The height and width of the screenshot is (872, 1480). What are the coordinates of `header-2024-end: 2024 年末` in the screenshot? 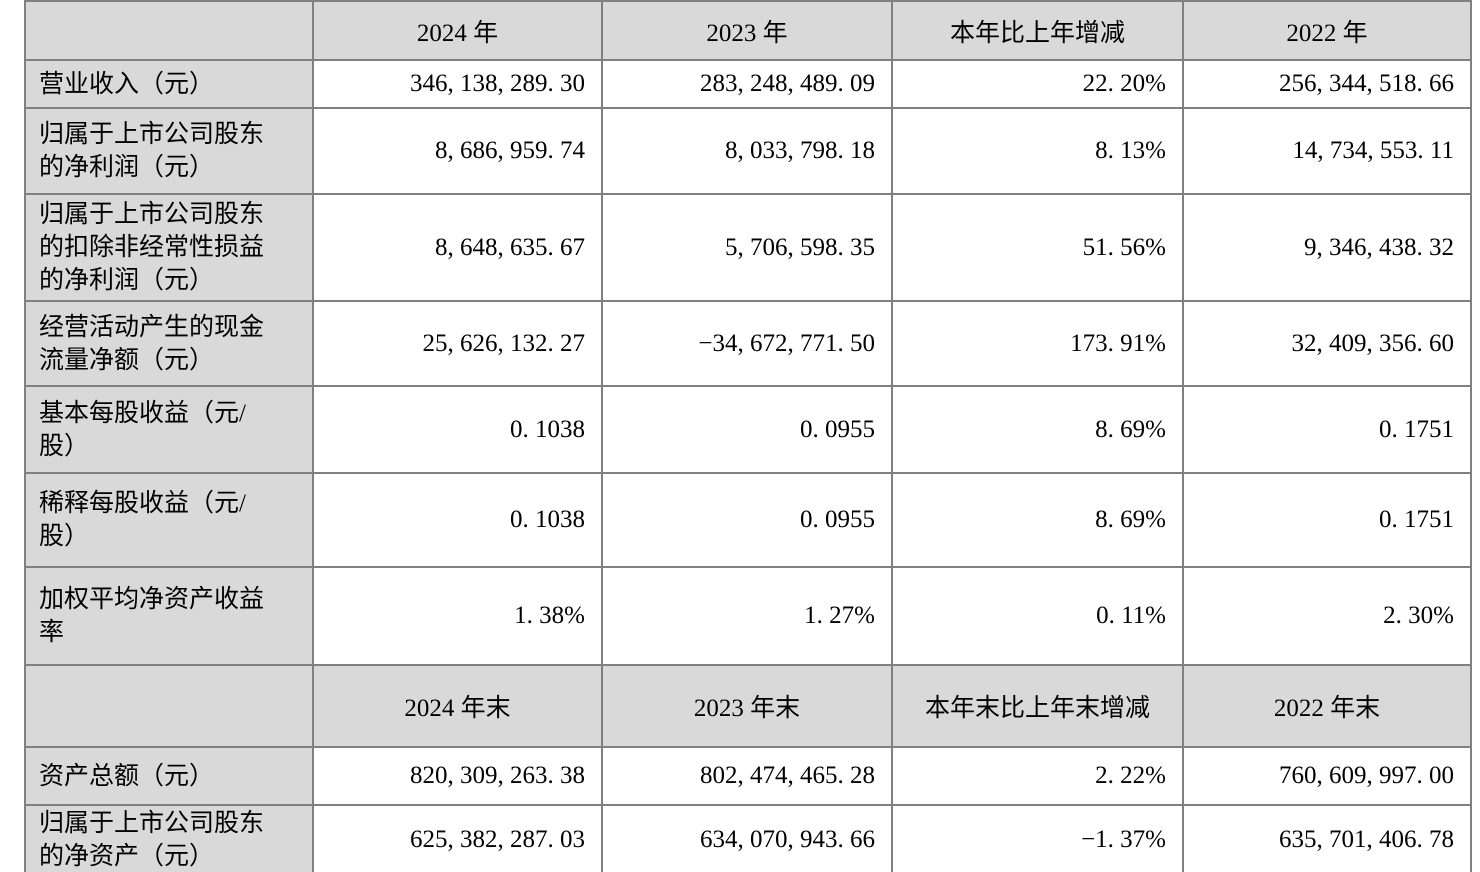 It's located at (457, 706).